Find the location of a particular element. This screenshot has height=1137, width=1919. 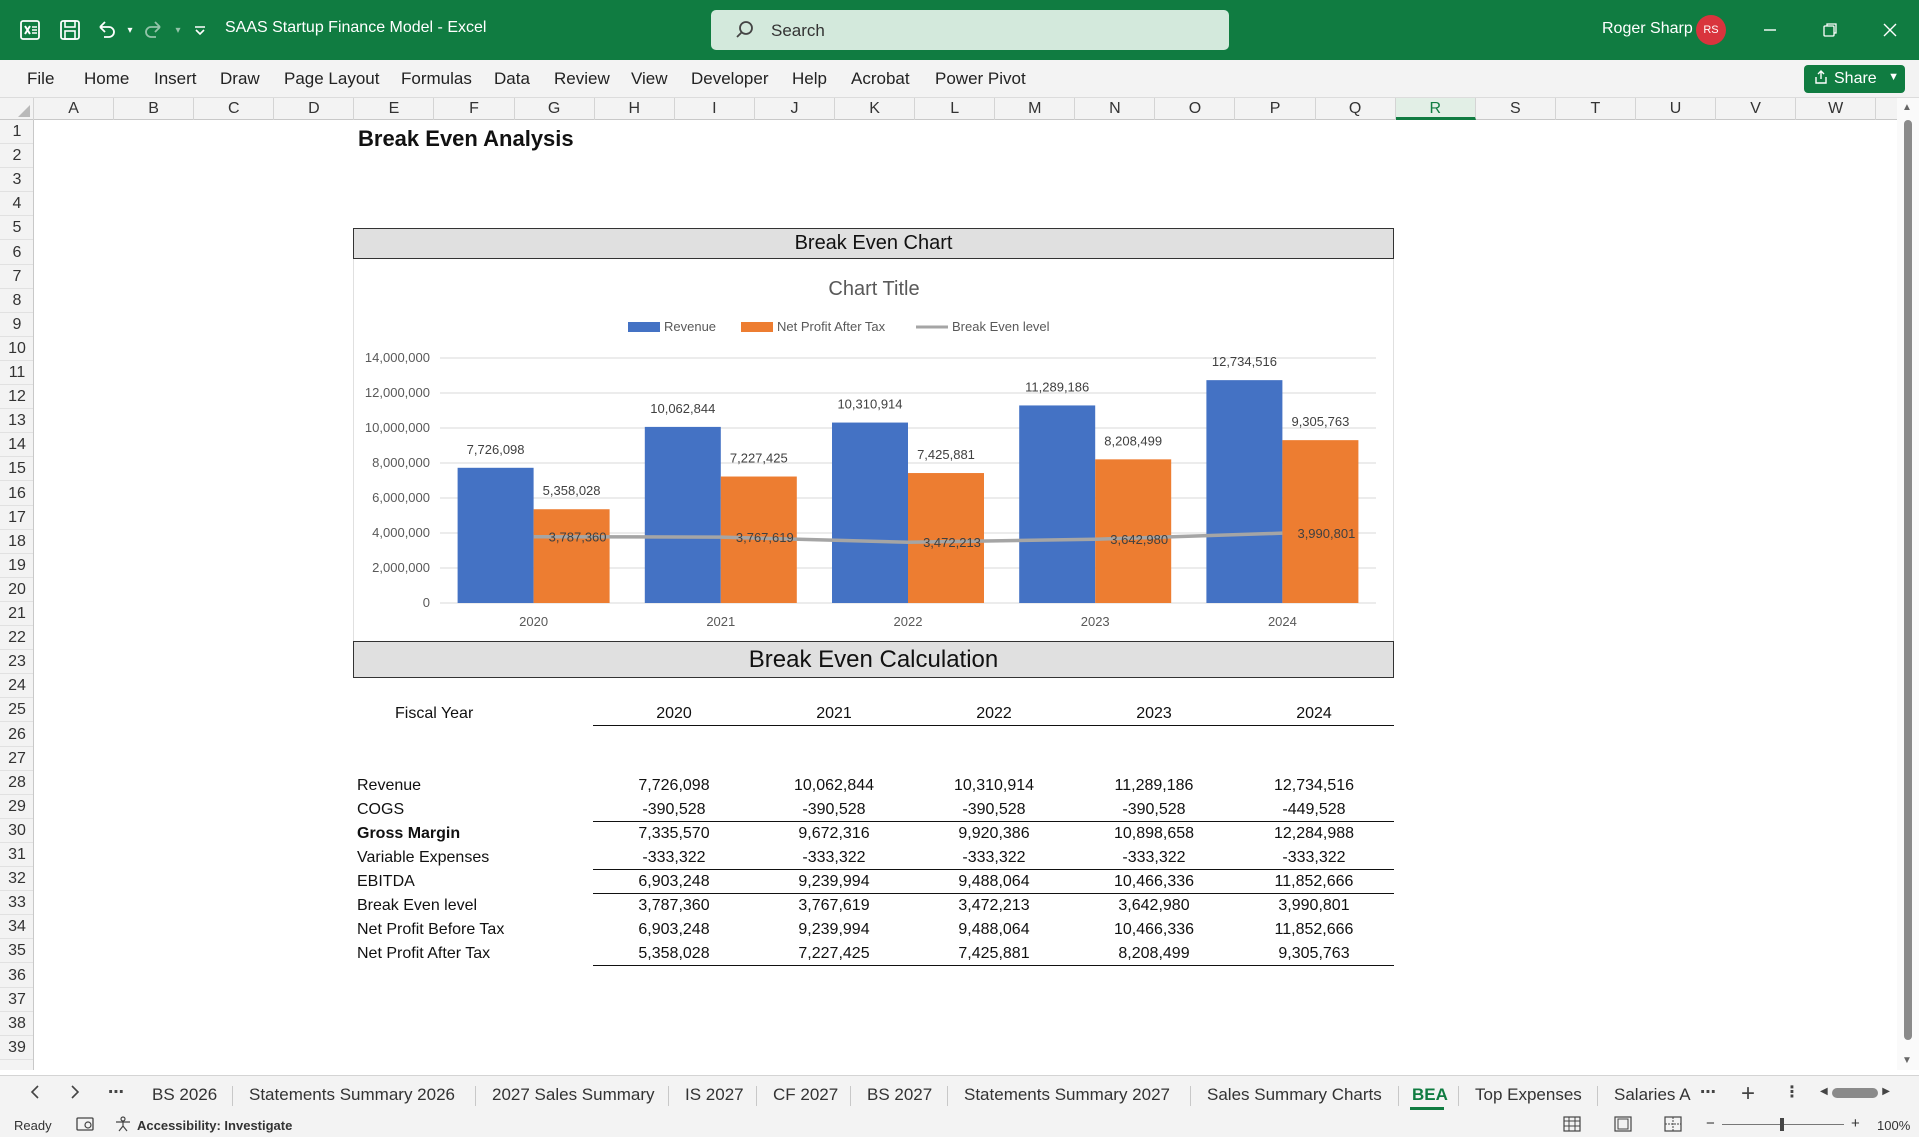

column-header-f: F is located at coordinates (475, 109).